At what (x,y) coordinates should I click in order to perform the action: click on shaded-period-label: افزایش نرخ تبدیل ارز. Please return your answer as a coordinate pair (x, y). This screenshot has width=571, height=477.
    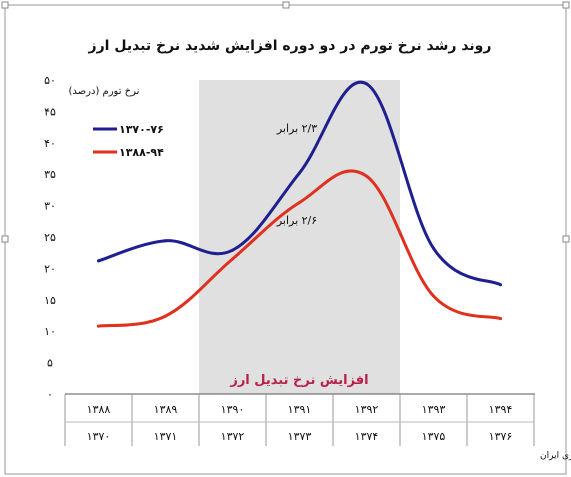
    Looking at the image, I should click on (298, 380).